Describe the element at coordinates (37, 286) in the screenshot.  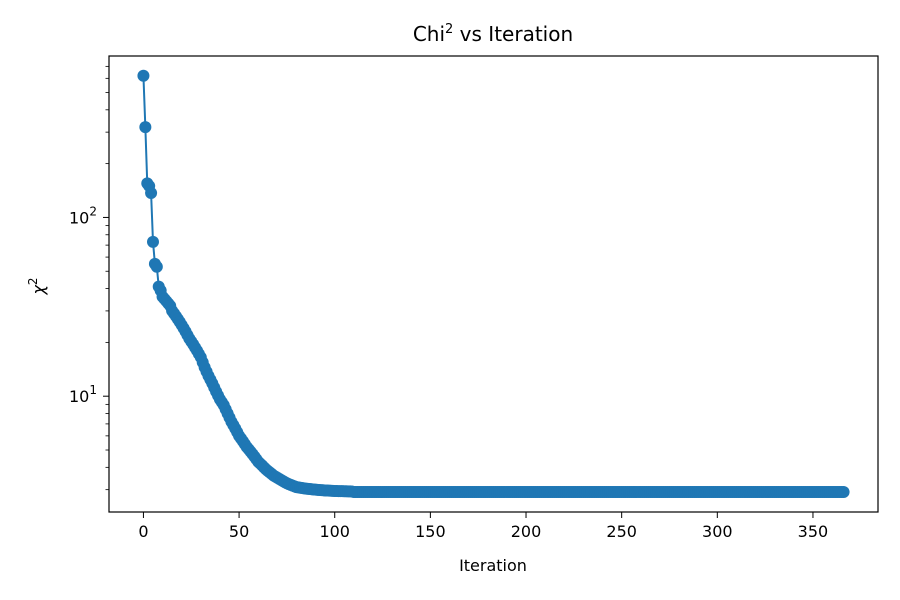
I see `y-axis-label: χ2` at that location.